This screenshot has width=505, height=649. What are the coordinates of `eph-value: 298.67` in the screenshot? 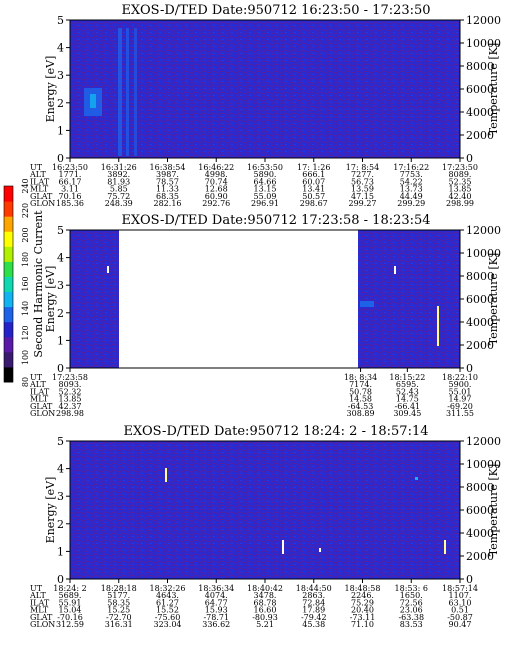 It's located at (314, 203).